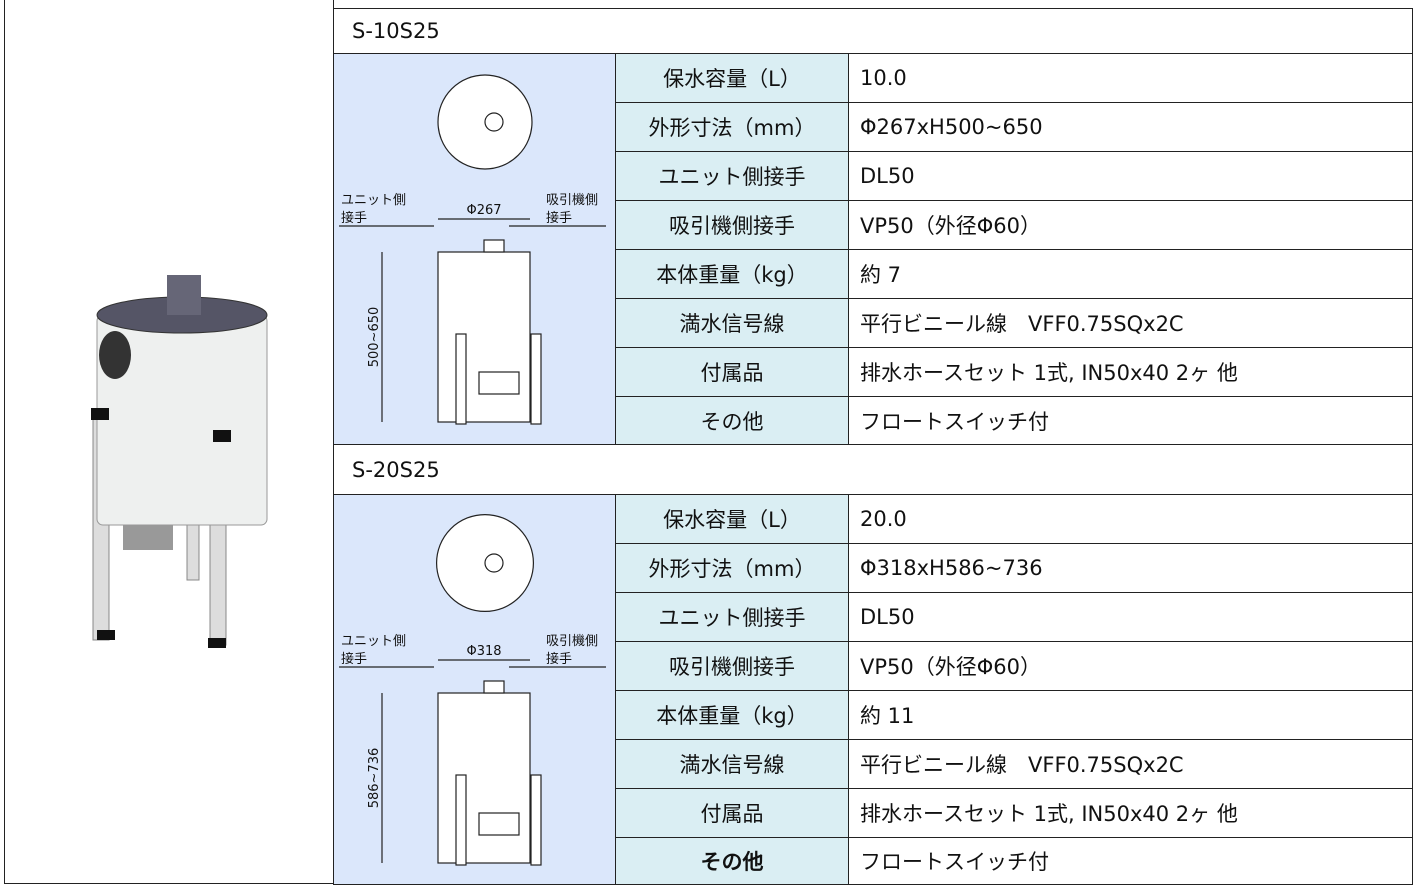 This screenshot has height=885, width=1420. I want to click on outline-drawing: ユニット側接手 吸引機側接手 Φ318 586~736, so click(472, 689).